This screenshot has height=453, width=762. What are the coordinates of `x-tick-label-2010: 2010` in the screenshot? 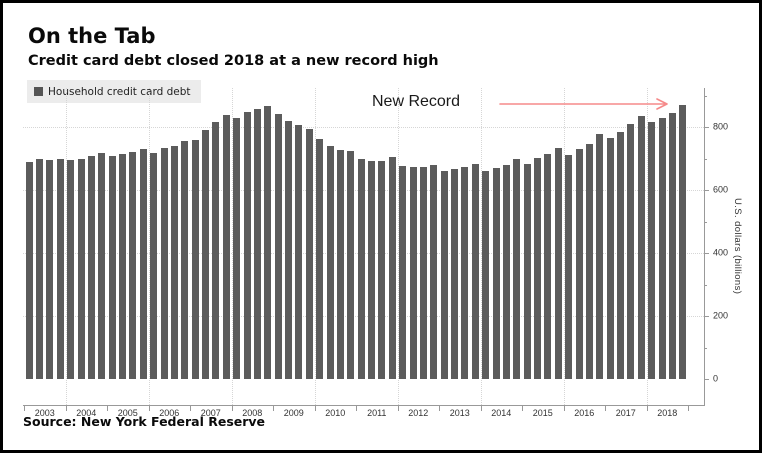 It's located at (335, 413).